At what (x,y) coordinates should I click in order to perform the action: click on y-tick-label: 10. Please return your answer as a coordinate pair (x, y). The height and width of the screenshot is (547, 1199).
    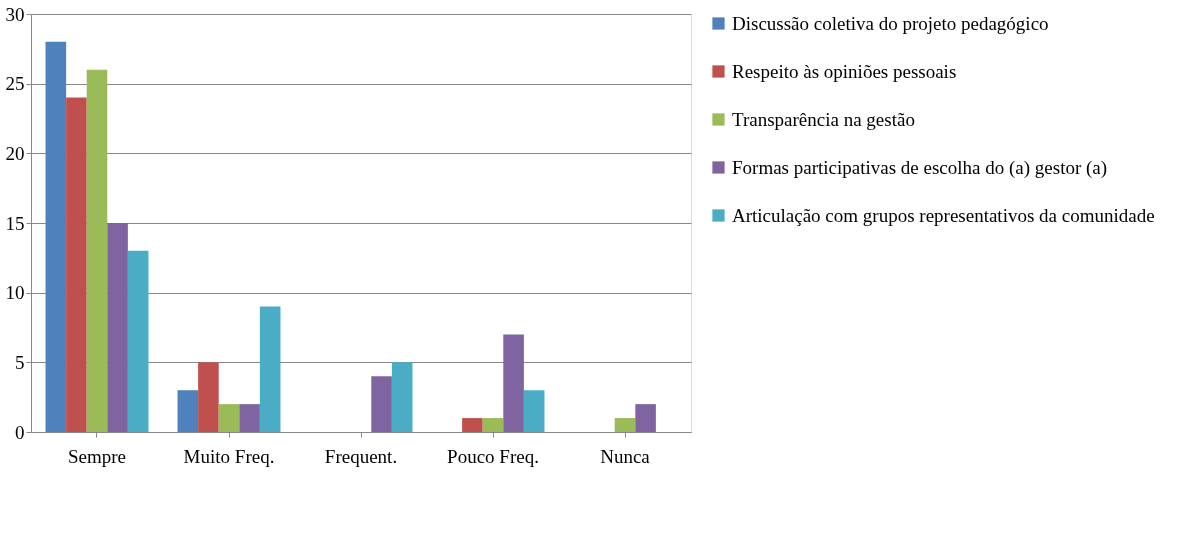
    Looking at the image, I should click on (15, 293).